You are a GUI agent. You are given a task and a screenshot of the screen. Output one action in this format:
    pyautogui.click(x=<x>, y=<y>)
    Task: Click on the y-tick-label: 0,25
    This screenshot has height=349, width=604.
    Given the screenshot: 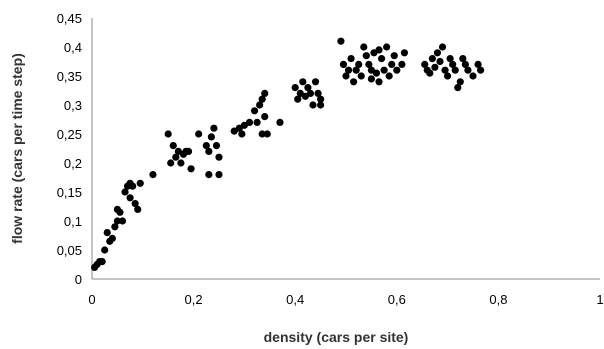 What is the action you would take?
    pyautogui.click(x=69, y=134)
    